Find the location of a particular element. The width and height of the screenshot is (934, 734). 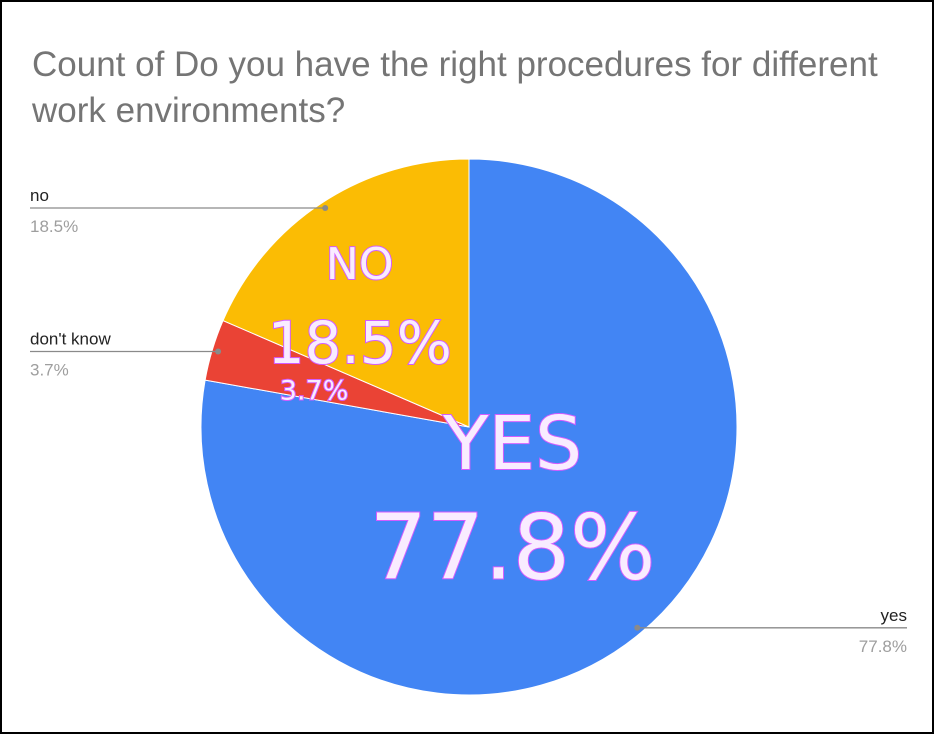

callout-no-dot is located at coordinates (325, 208).